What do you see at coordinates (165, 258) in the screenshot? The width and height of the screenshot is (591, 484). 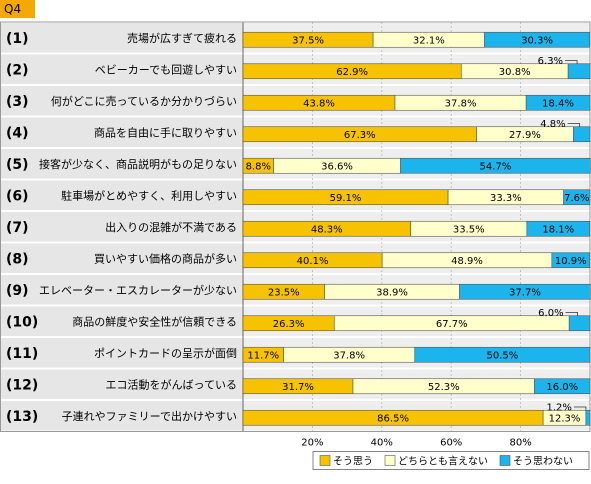 I see `category-label: 買いやすい価格の商品が多い` at bounding box center [165, 258].